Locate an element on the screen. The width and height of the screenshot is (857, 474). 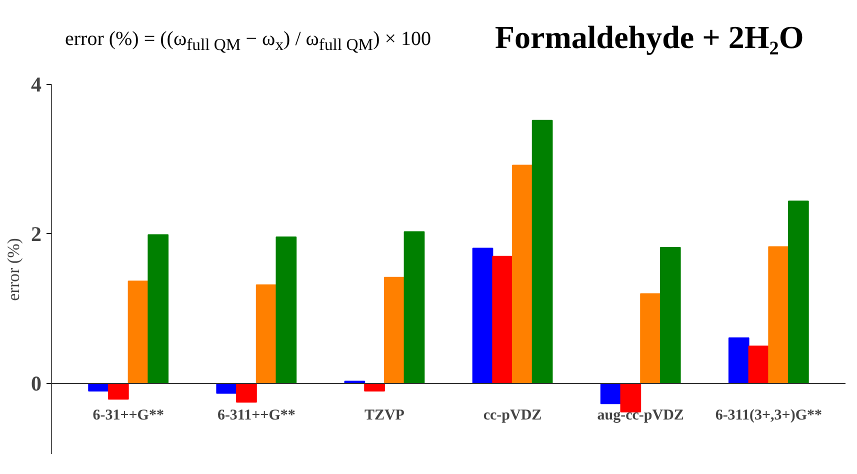
x-tick-label: aug-cc-pVDZ is located at coordinates (640, 415).